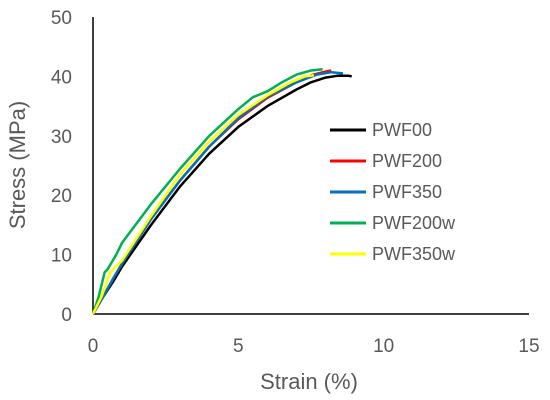 This screenshot has width=550, height=400. I want to click on y-tick-label: 30, so click(61, 137).